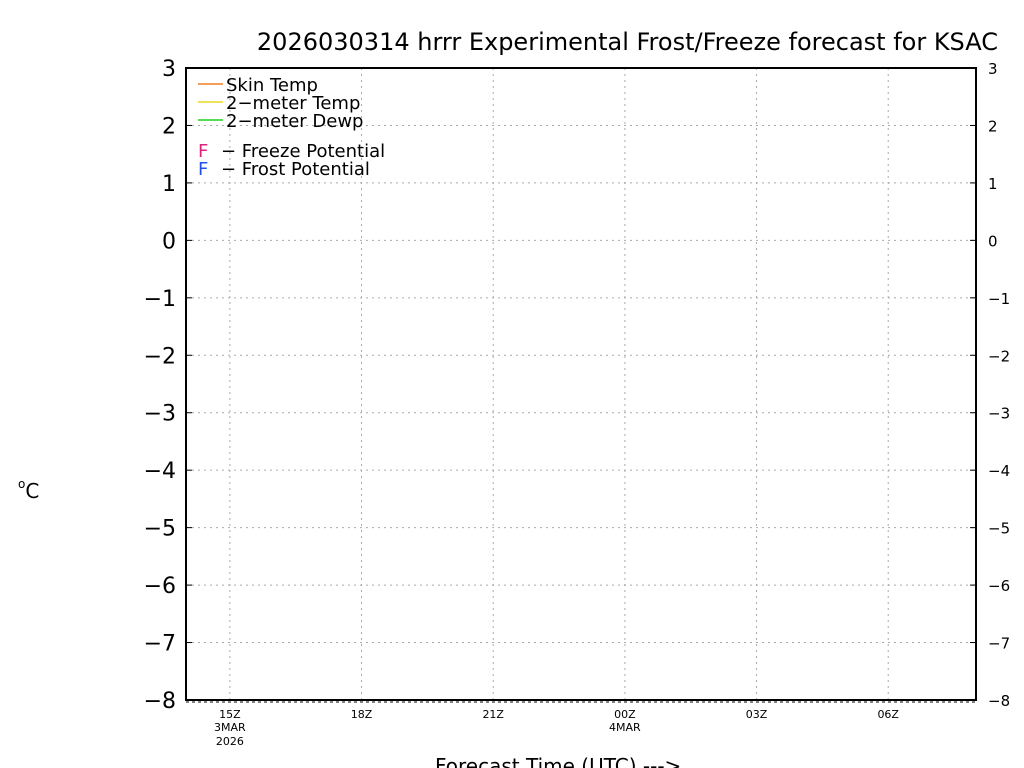  Describe the element at coordinates (625, 714) in the screenshot. I see `x-tick-label: 00Z` at that location.